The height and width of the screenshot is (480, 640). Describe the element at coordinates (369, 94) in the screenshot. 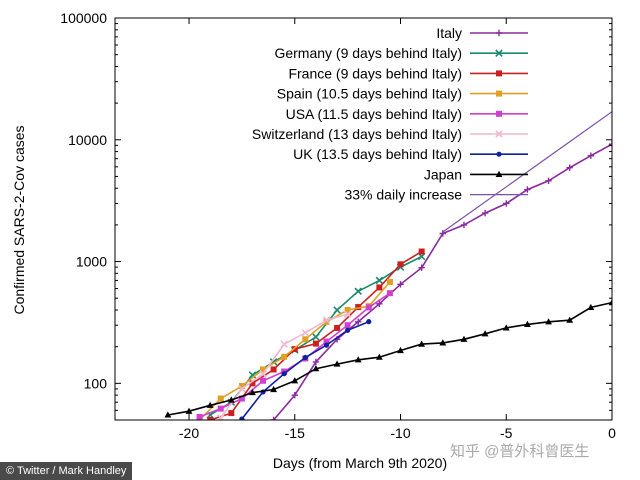

I see `legend-label: Spain (10.5 days behind Italy)` at that location.